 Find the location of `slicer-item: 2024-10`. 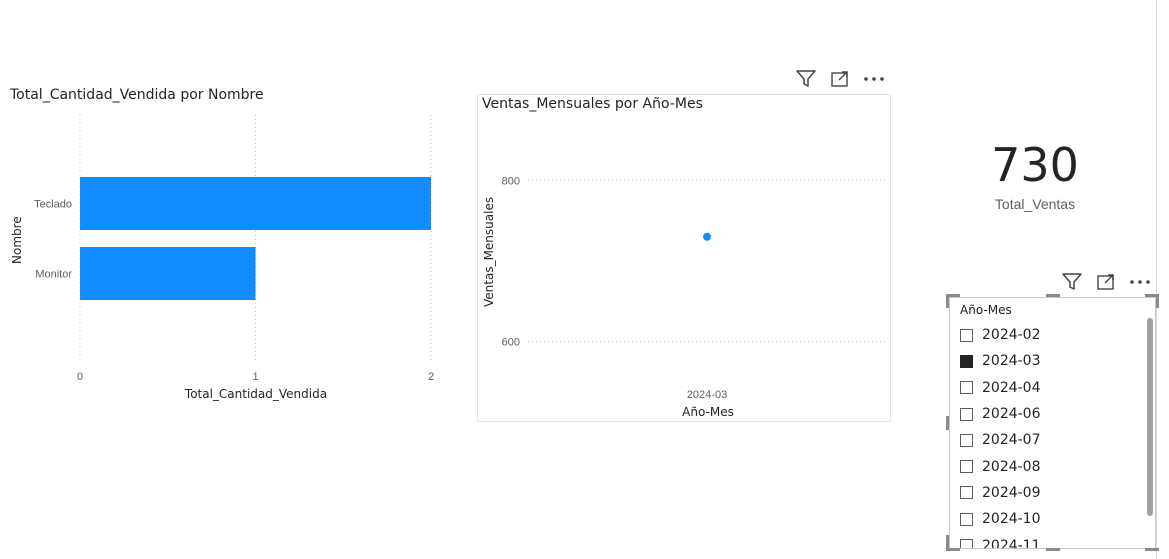

slicer-item: 2024-10 is located at coordinates (1000, 519).